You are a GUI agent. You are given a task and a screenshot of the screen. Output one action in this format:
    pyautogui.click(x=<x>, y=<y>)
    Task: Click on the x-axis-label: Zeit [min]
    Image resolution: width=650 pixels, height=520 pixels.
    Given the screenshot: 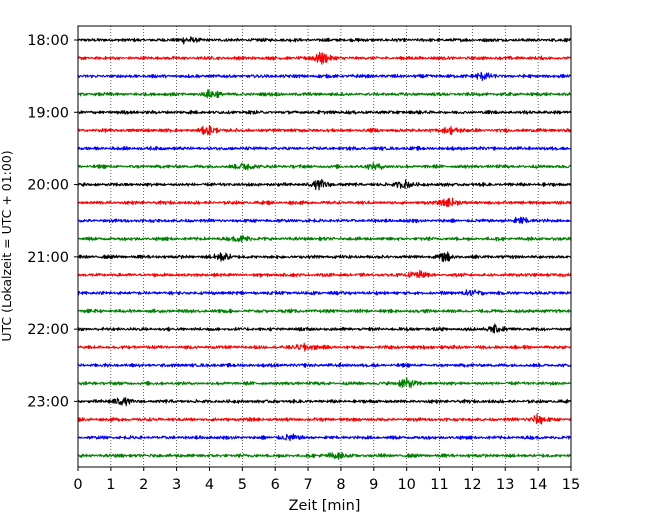 What is the action you would take?
    pyautogui.click(x=325, y=506)
    